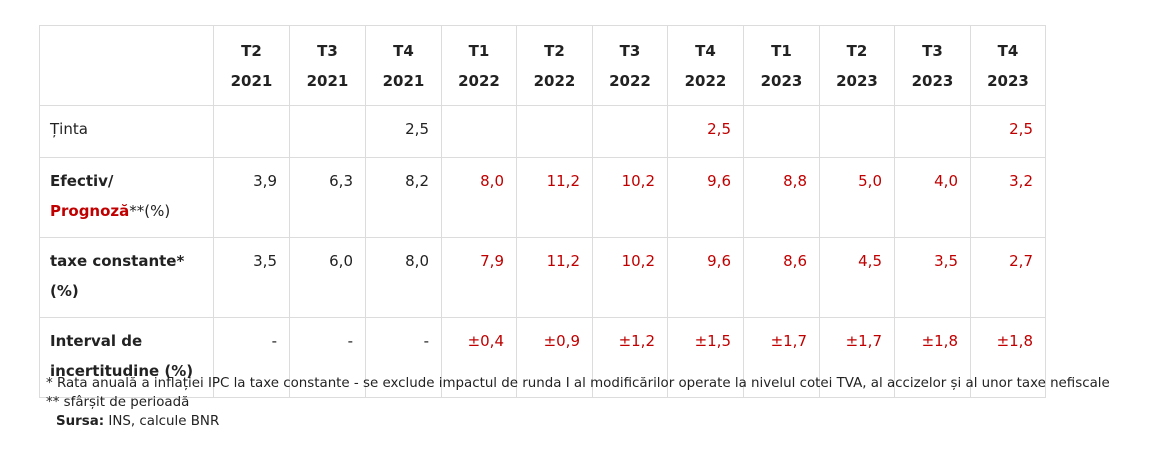 Image resolution: width=1166 pixels, height=452 pixels. Describe the element at coordinates (554, 357) in the screenshot. I see `table-cell: ±0,9` at that location.